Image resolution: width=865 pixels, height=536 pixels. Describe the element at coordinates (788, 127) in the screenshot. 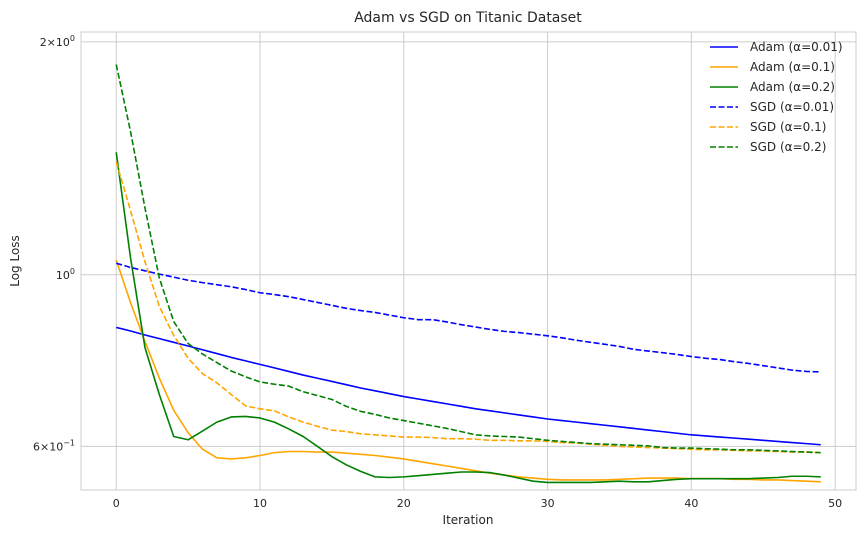

I see `legend-label: SGD (α=0.1)` at that location.